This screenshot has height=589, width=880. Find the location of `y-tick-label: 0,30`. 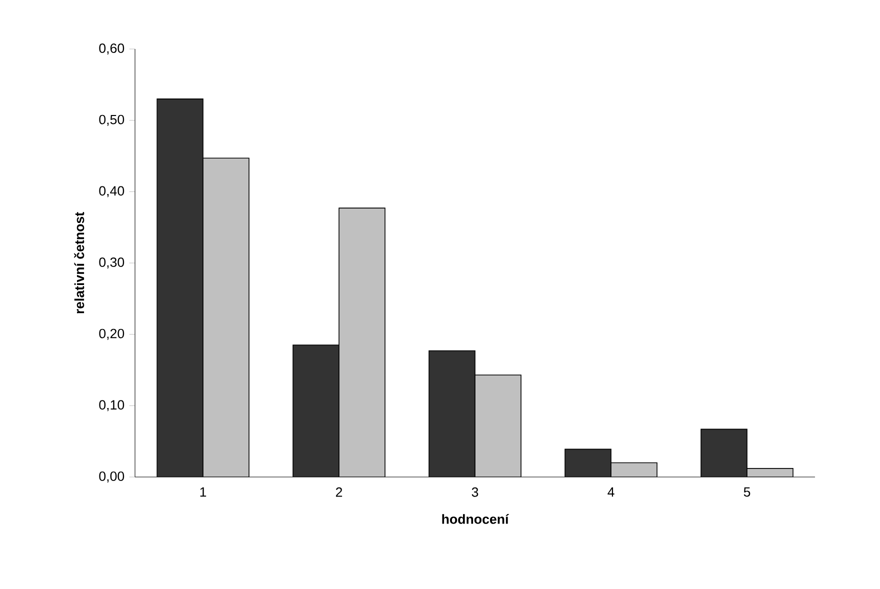

y-tick-label: 0,30 is located at coordinates (111, 263).